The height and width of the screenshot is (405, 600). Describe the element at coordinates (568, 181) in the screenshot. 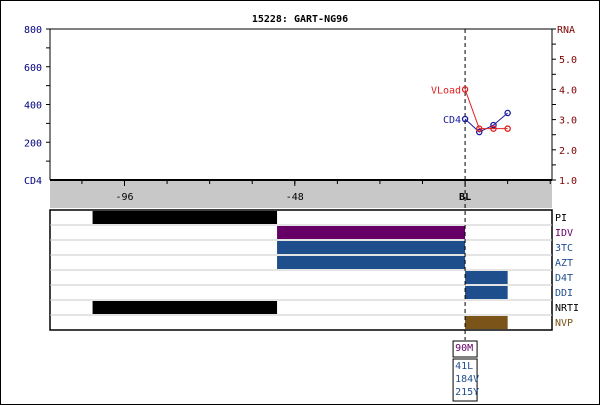

I see `right-tick-label: 1.0` at that location.